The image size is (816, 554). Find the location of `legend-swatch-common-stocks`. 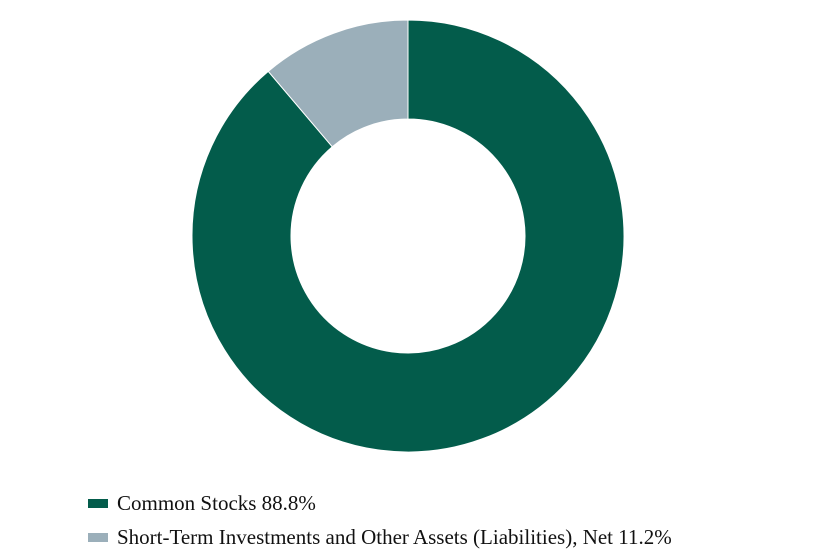

legend-swatch-common-stocks is located at coordinates (98, 503).